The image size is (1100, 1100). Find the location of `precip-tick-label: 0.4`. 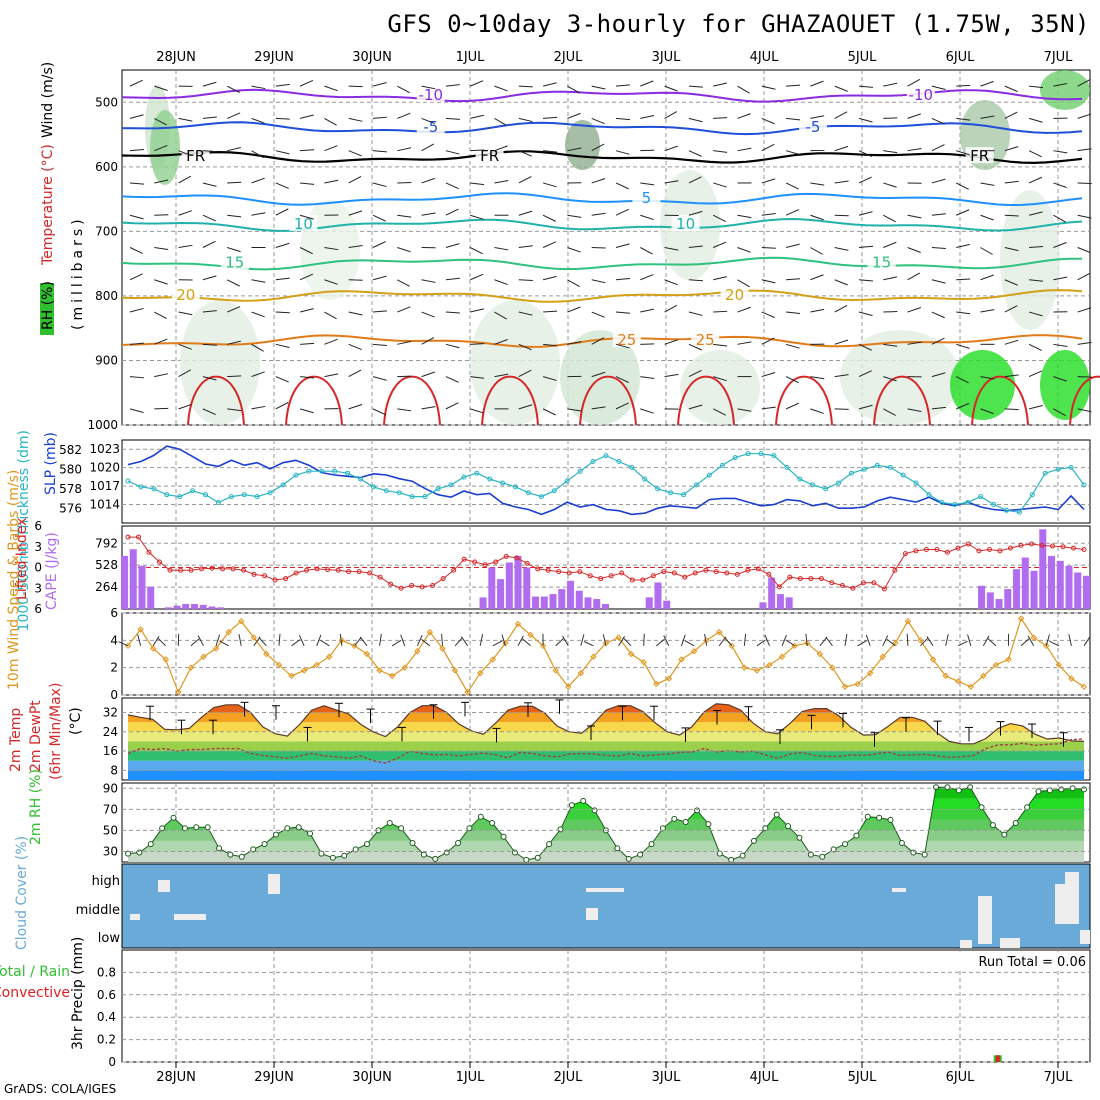

precip-tick-label: 0.4 is located at coordinates (106, 1017).